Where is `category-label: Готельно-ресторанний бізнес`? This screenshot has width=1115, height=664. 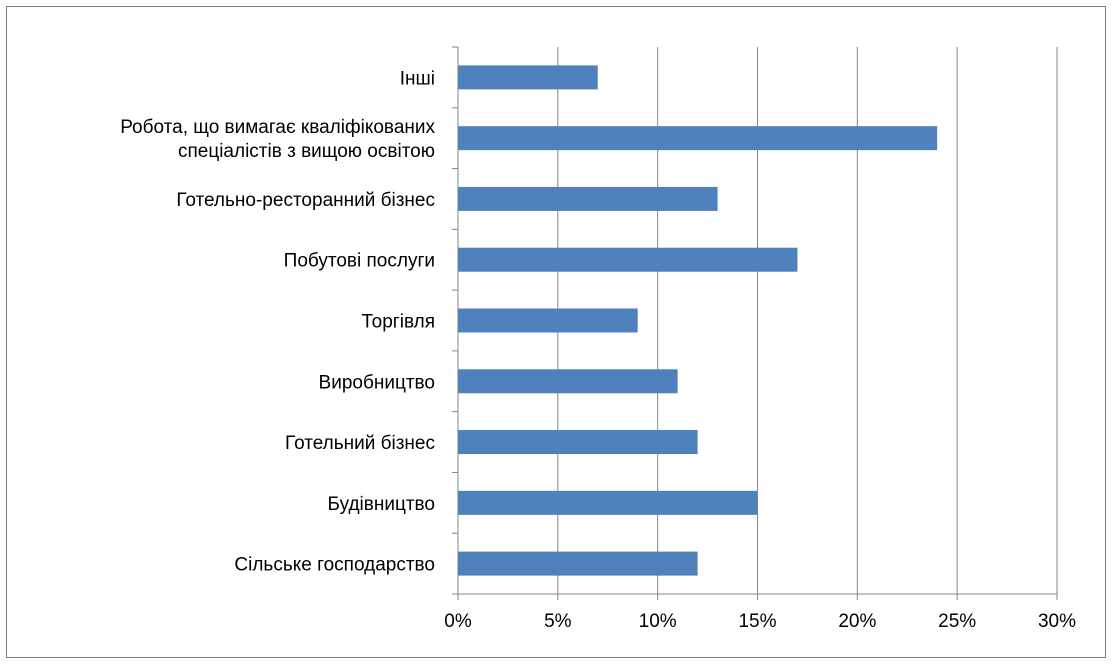
category-label: Готельно-ресторанний бізнес is located at coordinates (305, 200).